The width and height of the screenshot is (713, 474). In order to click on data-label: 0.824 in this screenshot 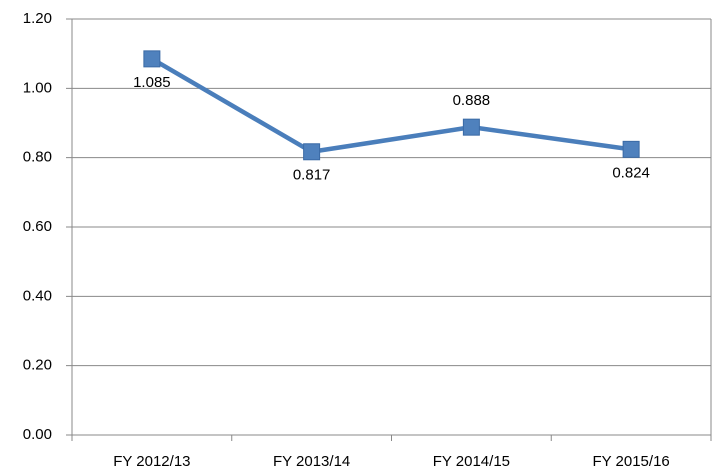, I will do `click(631, 172)`.